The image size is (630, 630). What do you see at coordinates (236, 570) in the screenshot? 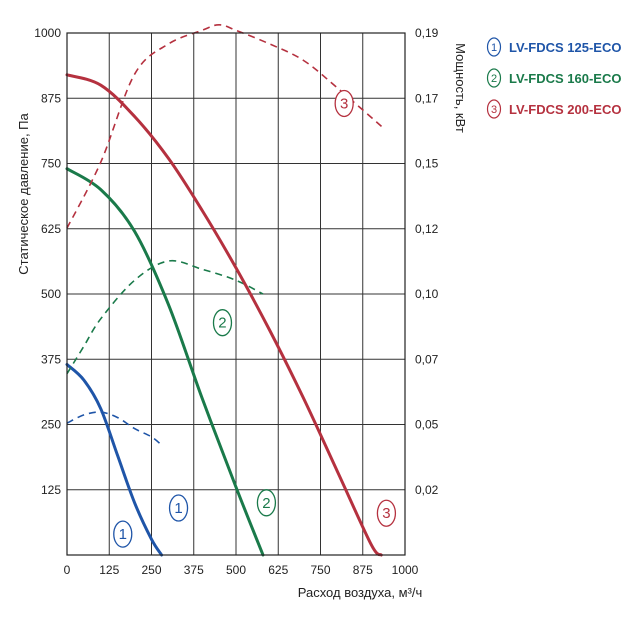
I see `x-tick-label: 500` at bounding box center [236, 570].